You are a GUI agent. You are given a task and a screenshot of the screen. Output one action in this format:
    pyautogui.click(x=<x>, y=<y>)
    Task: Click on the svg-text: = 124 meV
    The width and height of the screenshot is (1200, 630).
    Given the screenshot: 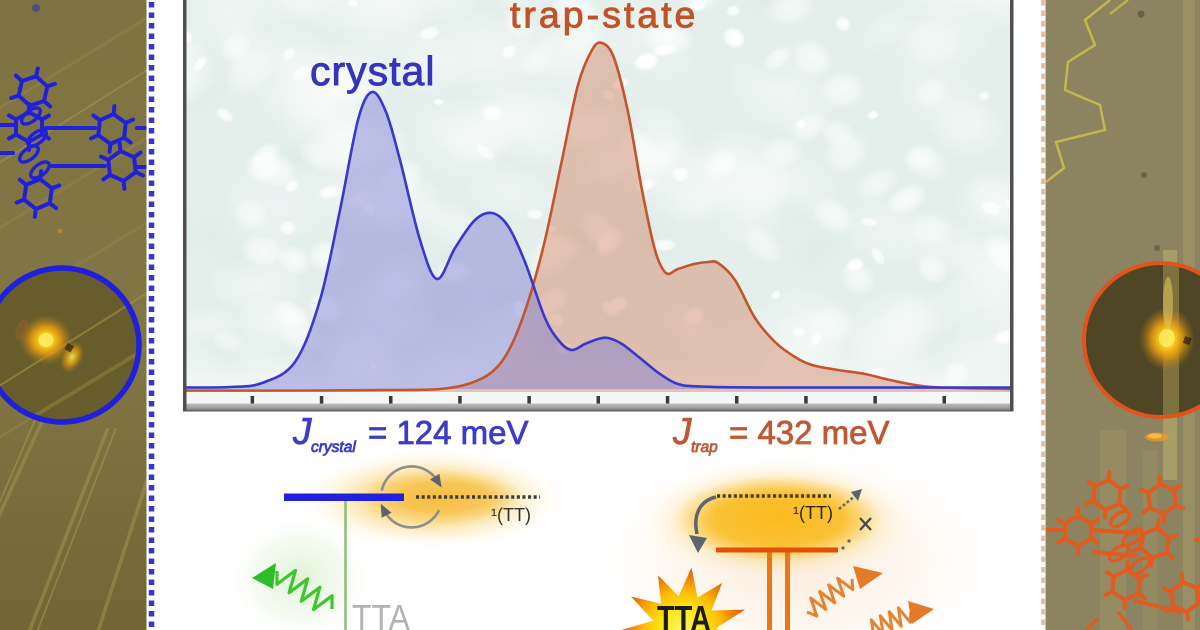 What is the action you would take?
    pyautogui.click(x=448, y=432)
    